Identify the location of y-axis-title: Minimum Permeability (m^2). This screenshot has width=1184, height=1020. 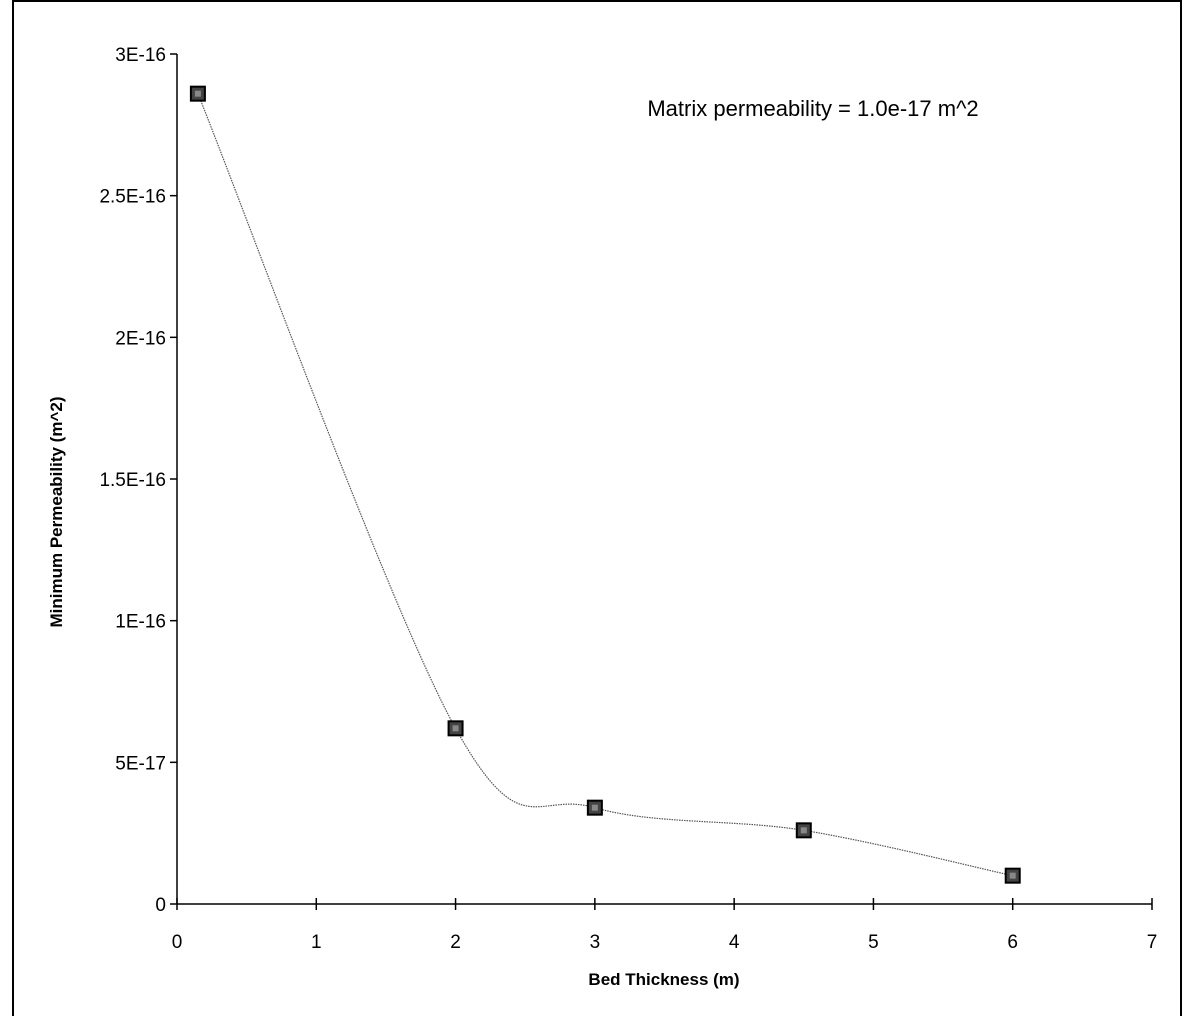
(56, 512).